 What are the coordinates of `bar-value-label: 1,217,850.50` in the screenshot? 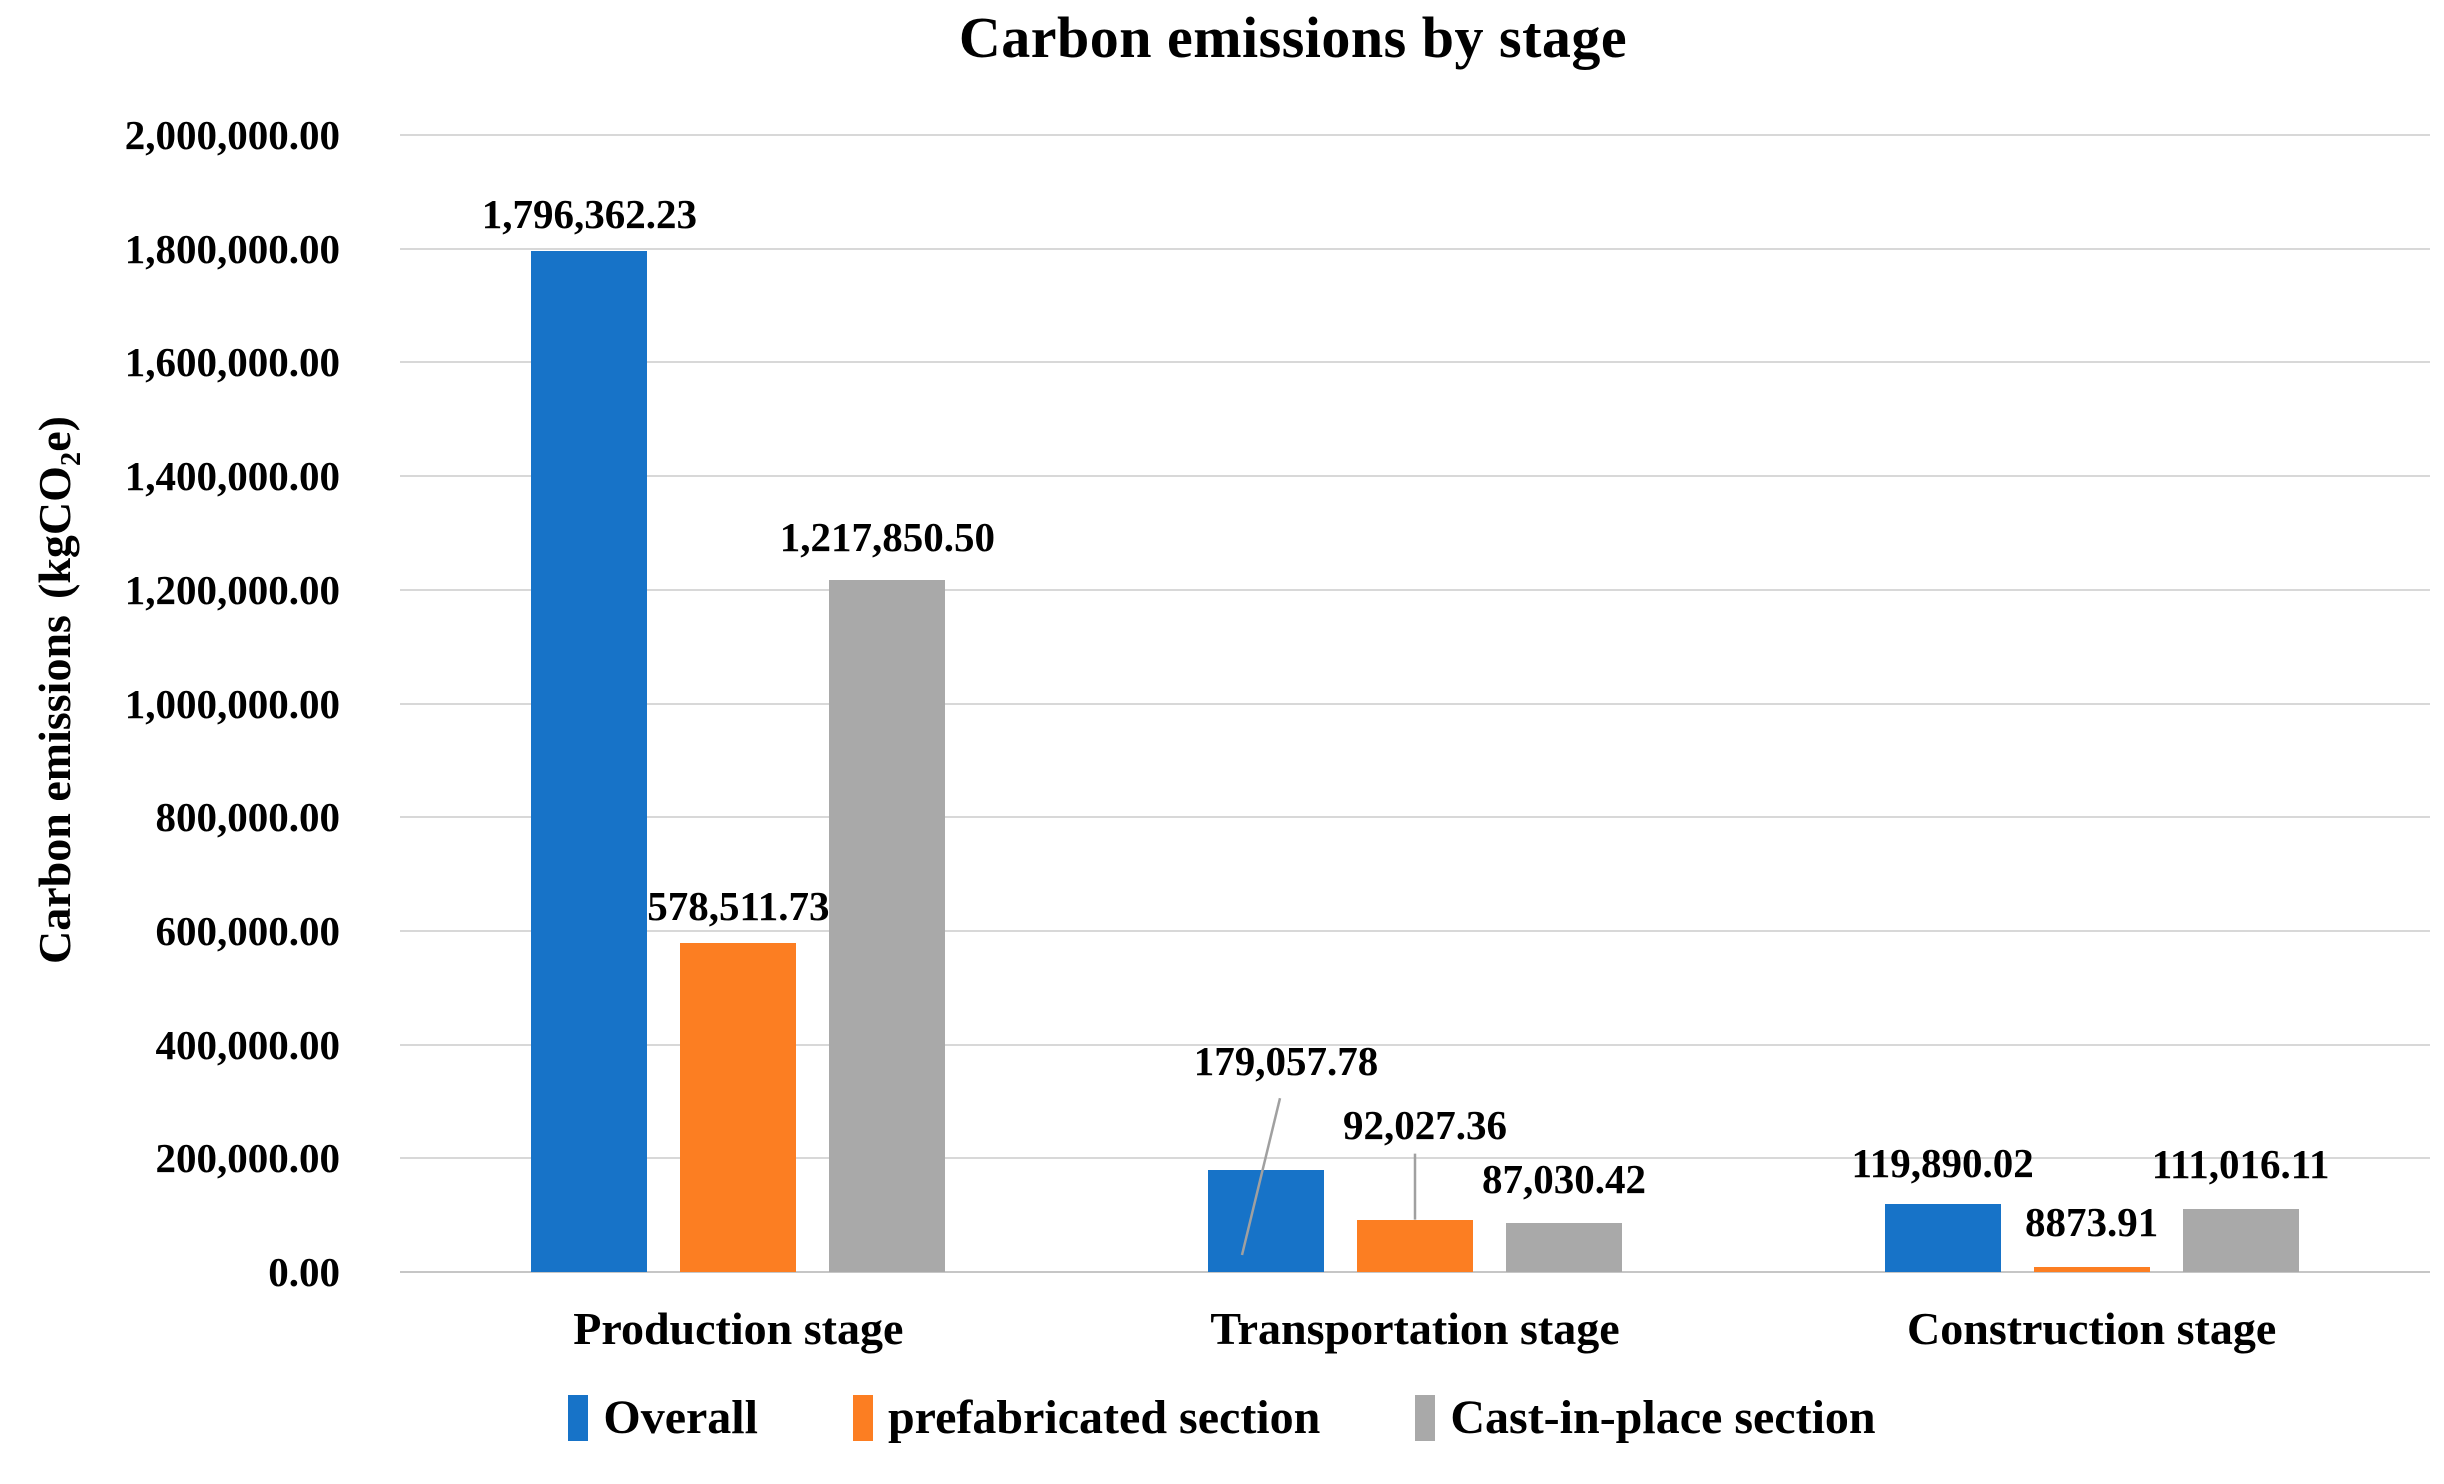 It's located at (887, 536).